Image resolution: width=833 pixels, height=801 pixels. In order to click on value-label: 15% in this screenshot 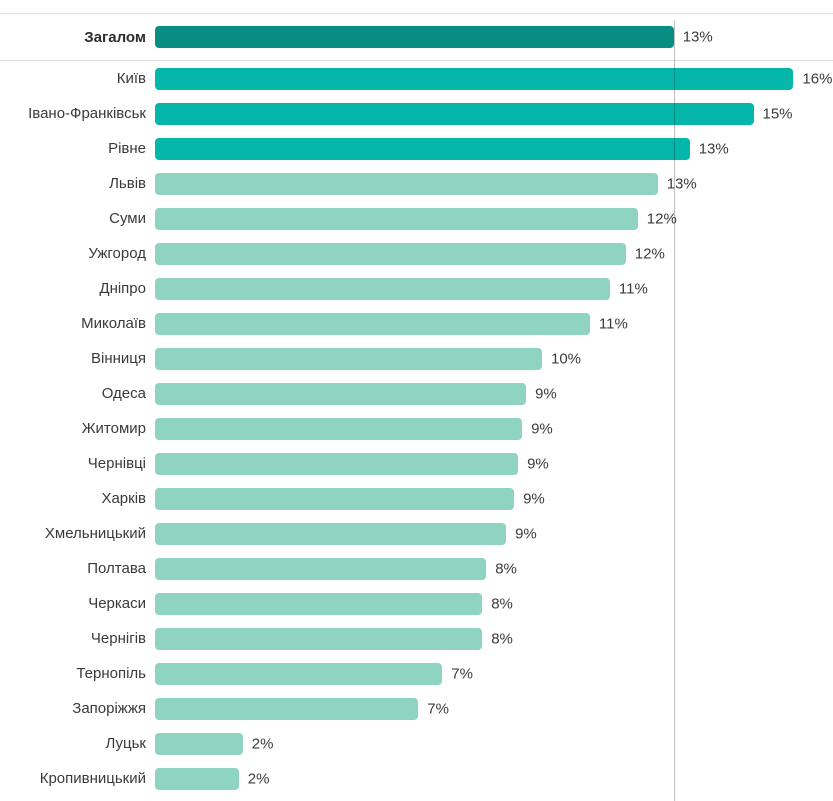, I will do `click(777, 113)`.